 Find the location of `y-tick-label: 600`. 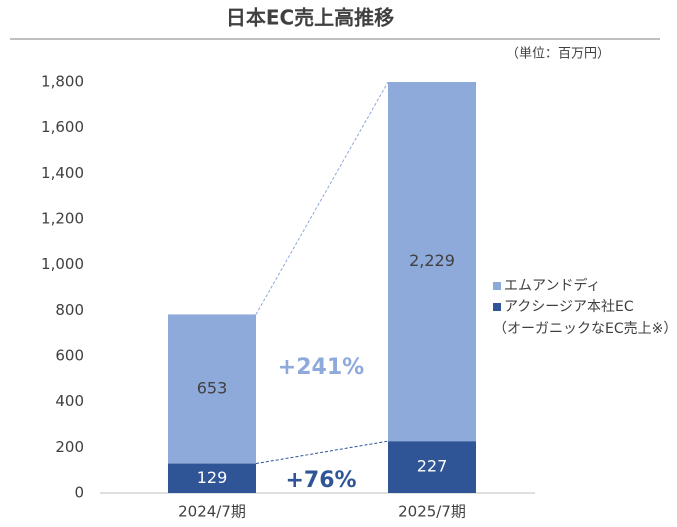

y-tick-label: 600 is located at coordinates (69, 356).